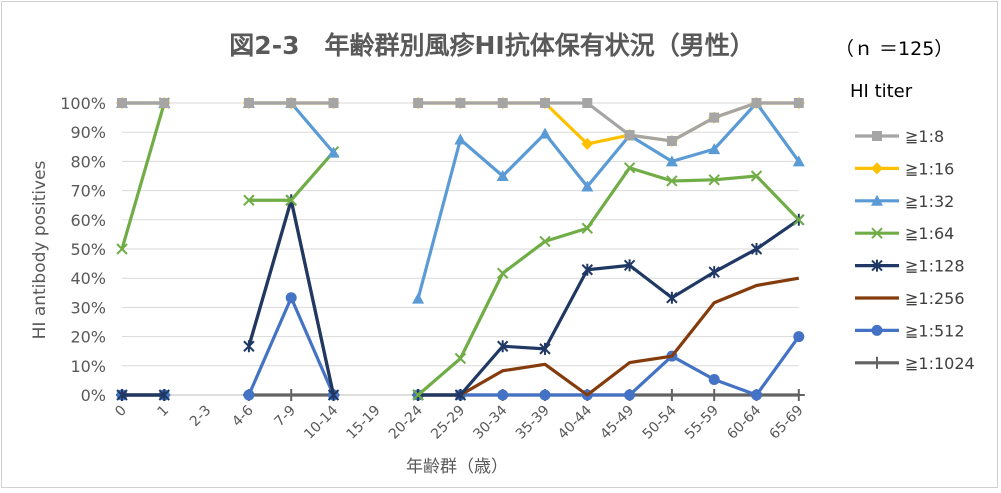  What do you see at coordinates (910, 298) in the screenshot?
I see `legend-item: ≧1:256` at bounding box center [910, 298].